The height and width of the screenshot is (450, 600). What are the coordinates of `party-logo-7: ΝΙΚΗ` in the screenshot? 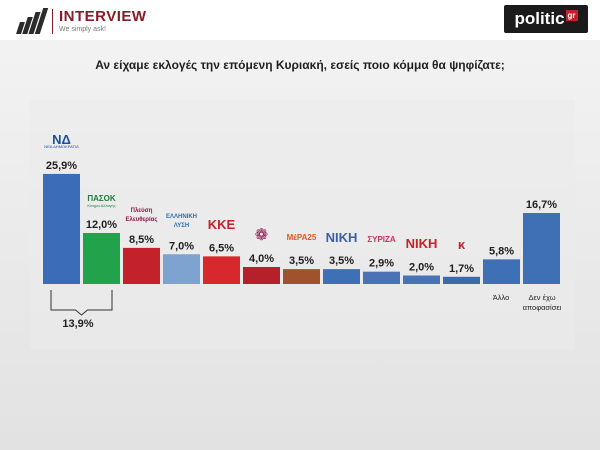 It's located at (341, 237).